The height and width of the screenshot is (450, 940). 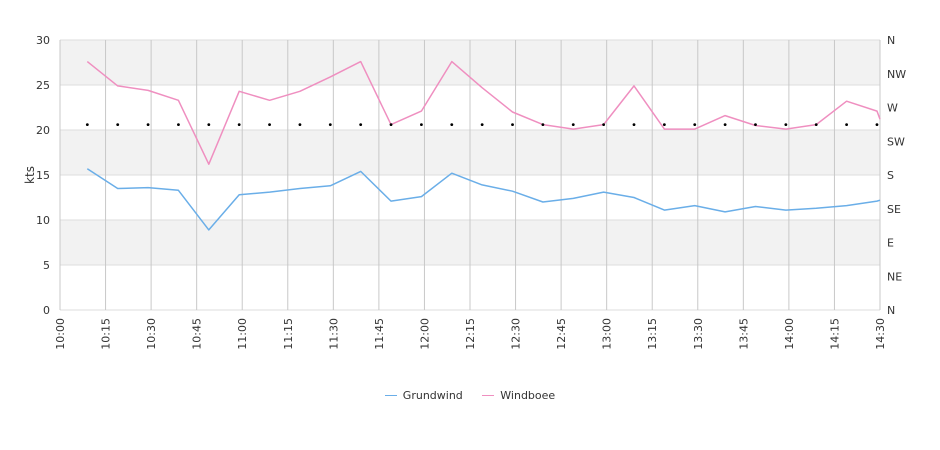 What do you see at coordinates (896, 141) in the screenshot?
I see `y2-tick-label: SW` at bounding box center [896, 141].